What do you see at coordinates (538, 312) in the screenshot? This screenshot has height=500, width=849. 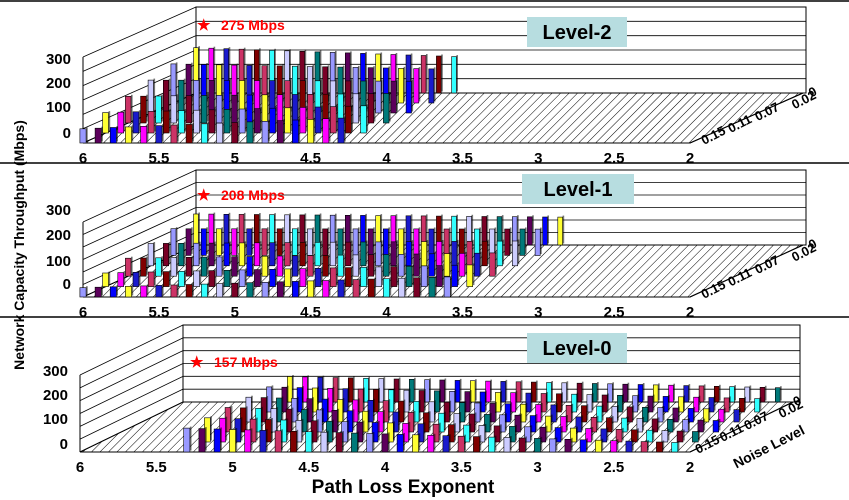 I see `x-tick-label: 3` at bounding box center [538, 312].